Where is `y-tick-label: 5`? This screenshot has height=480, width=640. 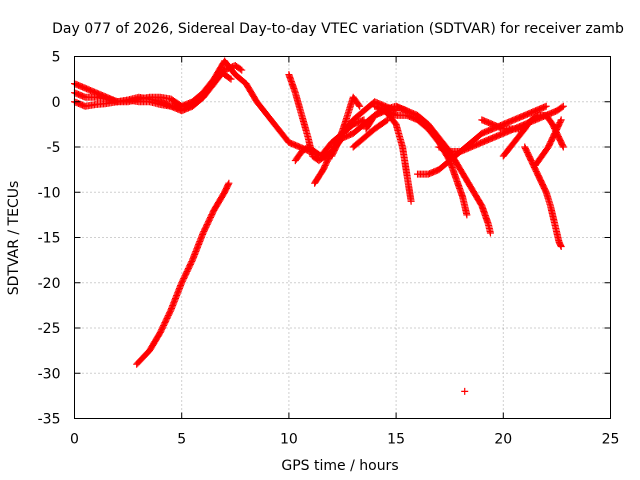
y-tick-label: 5 is located at coordinates (56, 58).